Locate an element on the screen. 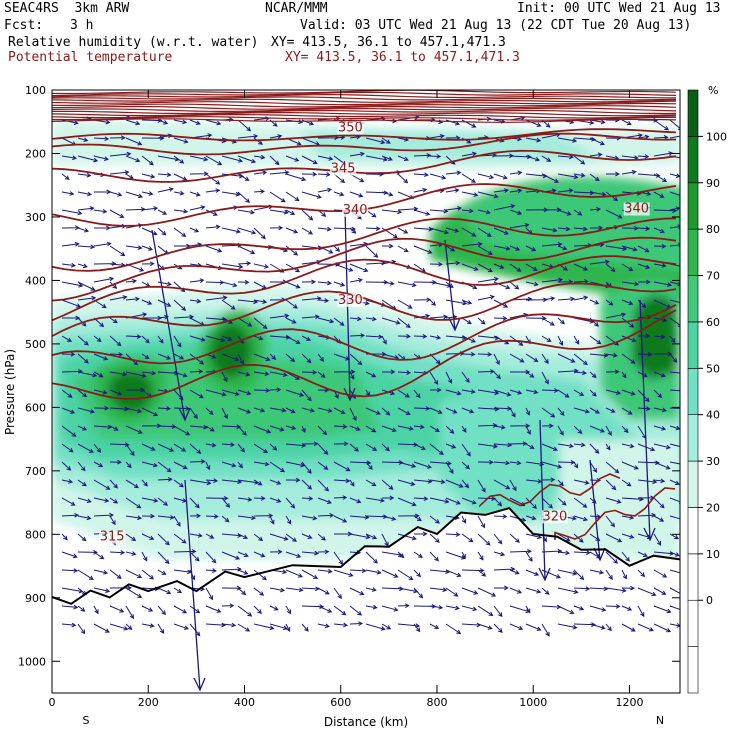 The image size is (740, 740). colorbar-label: 10 is located at coordinates (713, 554).